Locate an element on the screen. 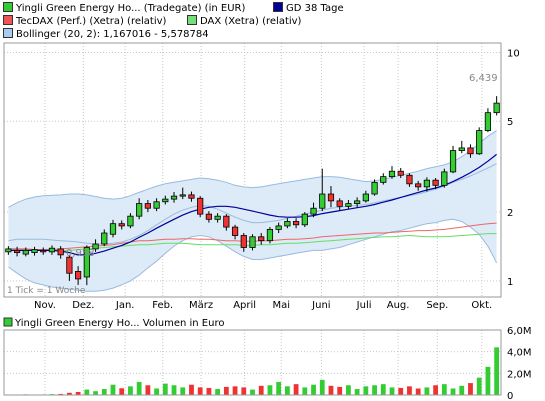 The image size is (545, 401). max-annotation: 6,439 is located at coordinates (483, 78).